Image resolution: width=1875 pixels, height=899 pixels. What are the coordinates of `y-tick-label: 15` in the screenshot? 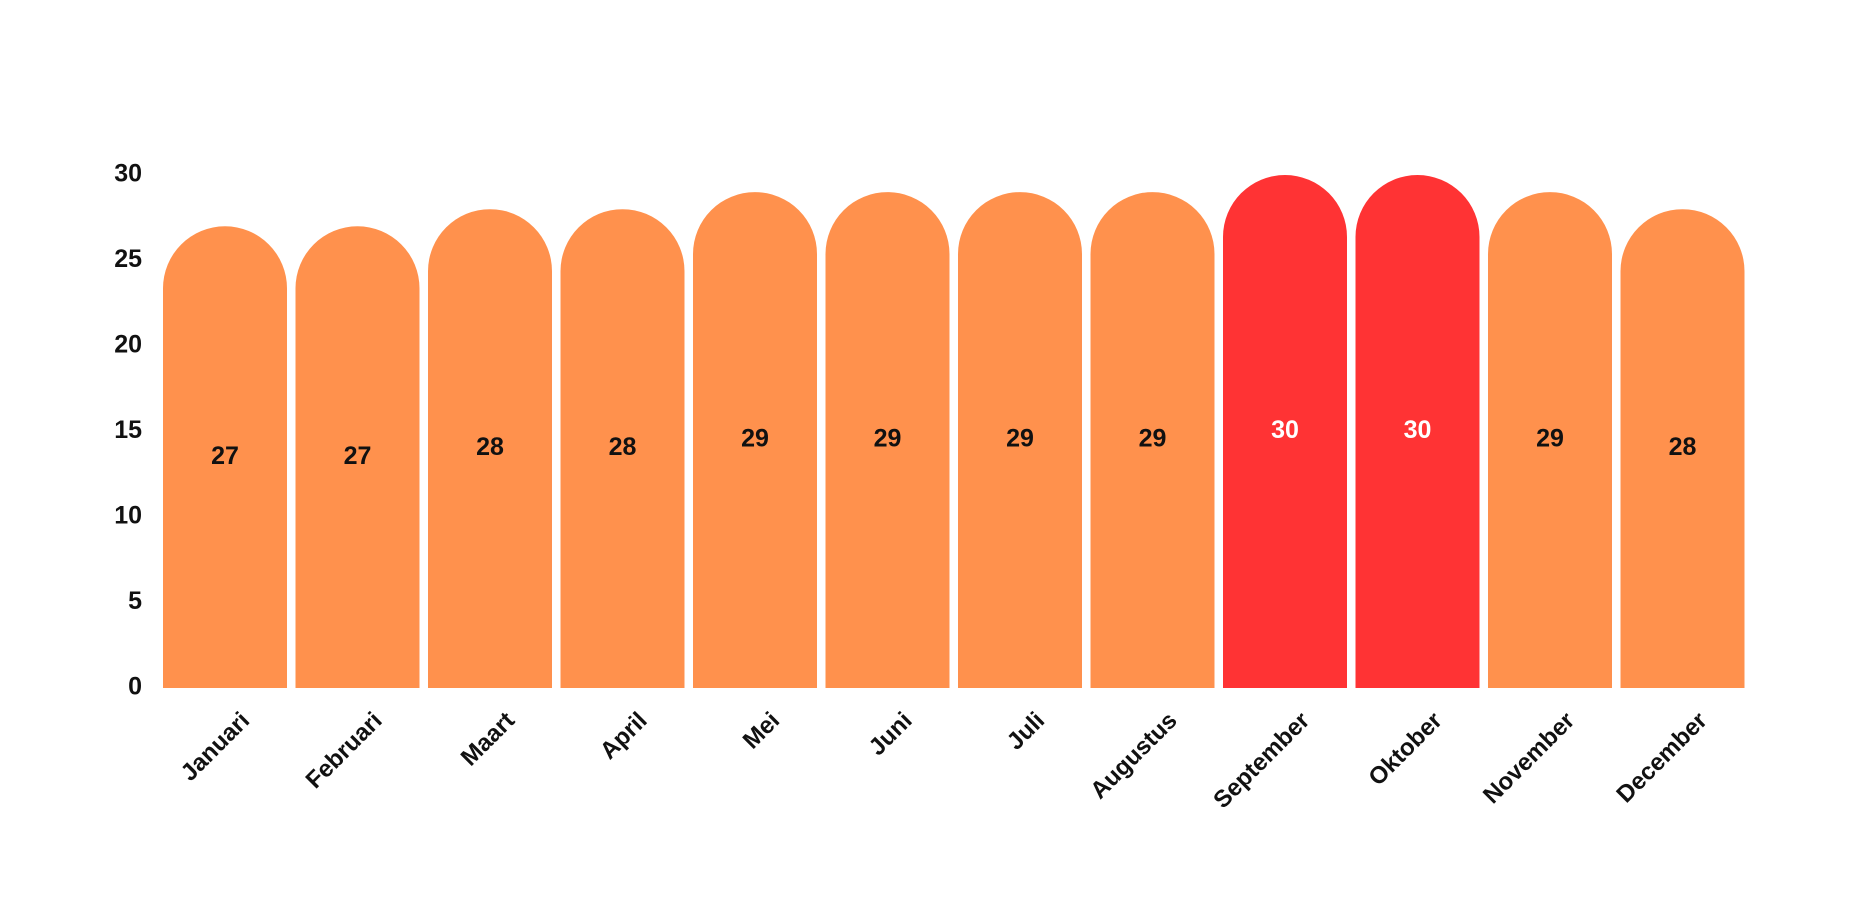 It's located at (128, 430).